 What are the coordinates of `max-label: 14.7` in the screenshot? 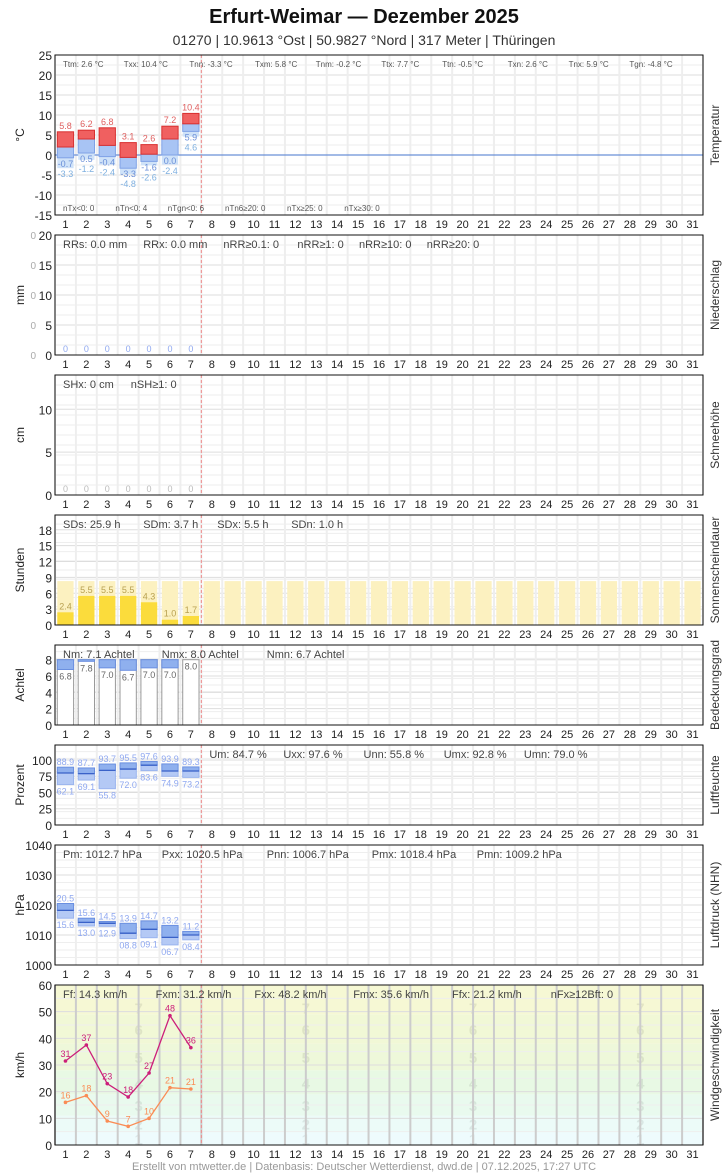 It's located at (149, 916).